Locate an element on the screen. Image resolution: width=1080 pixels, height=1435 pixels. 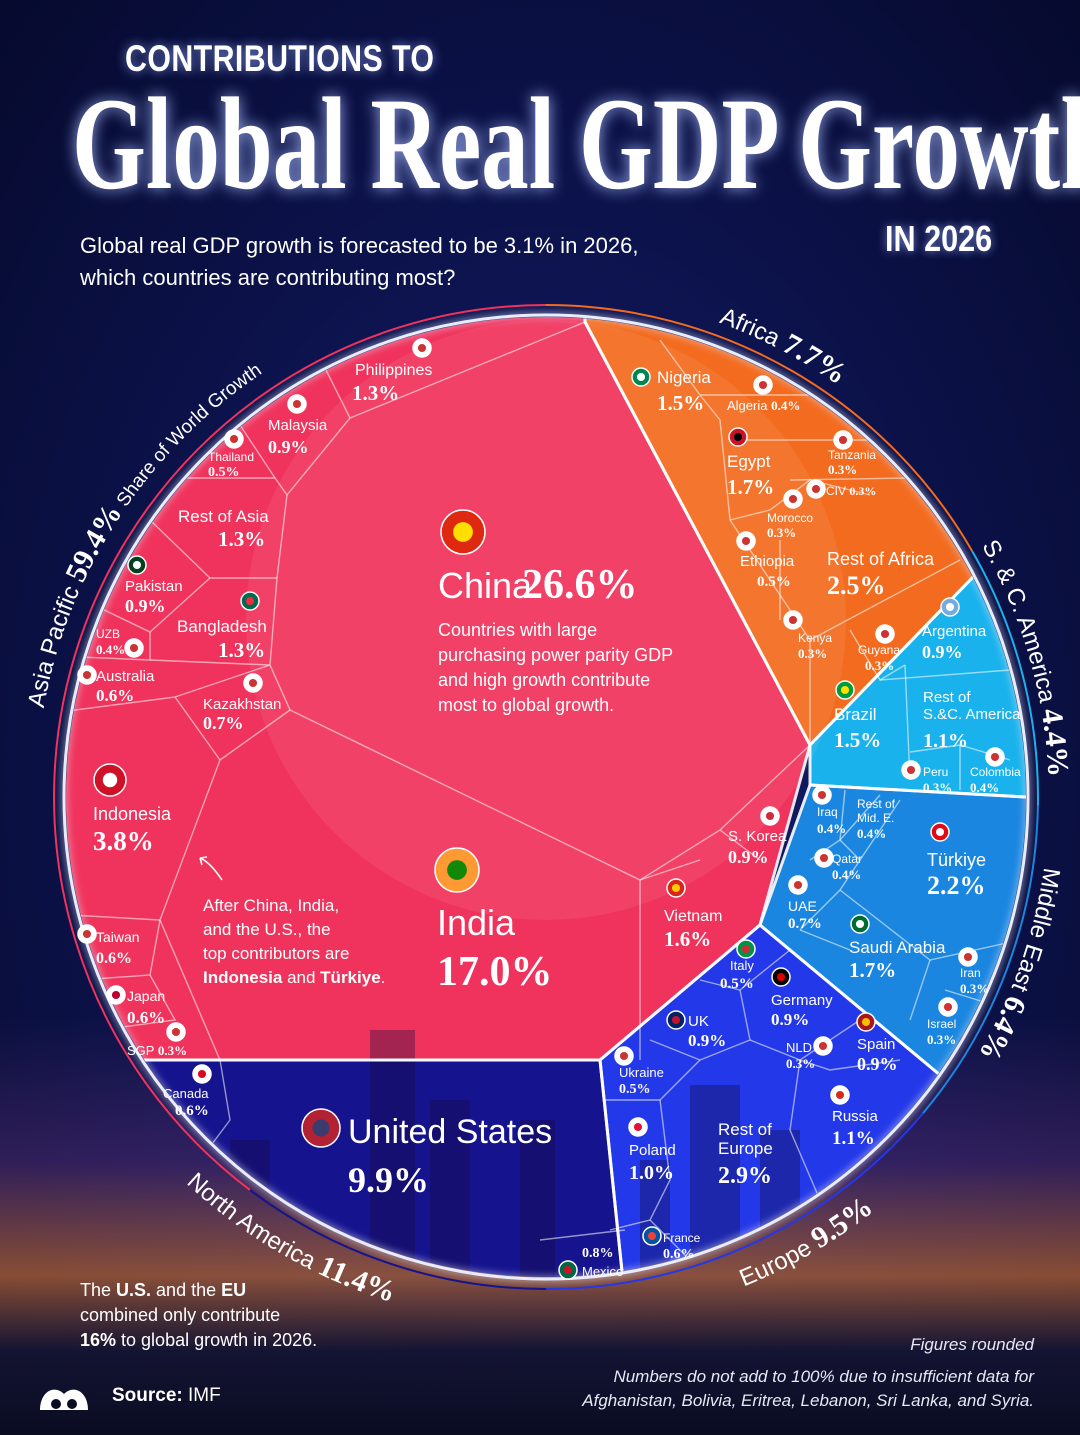
country-value: 0.7% is located at coordinates (805, 924).